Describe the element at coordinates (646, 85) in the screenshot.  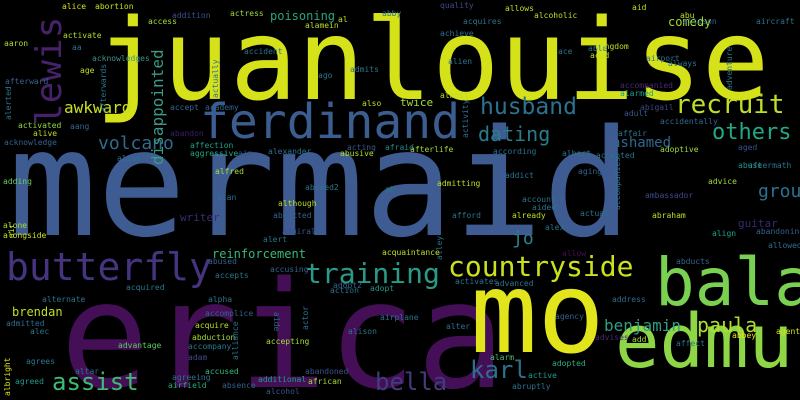
I see `word: accompanied` at that location.